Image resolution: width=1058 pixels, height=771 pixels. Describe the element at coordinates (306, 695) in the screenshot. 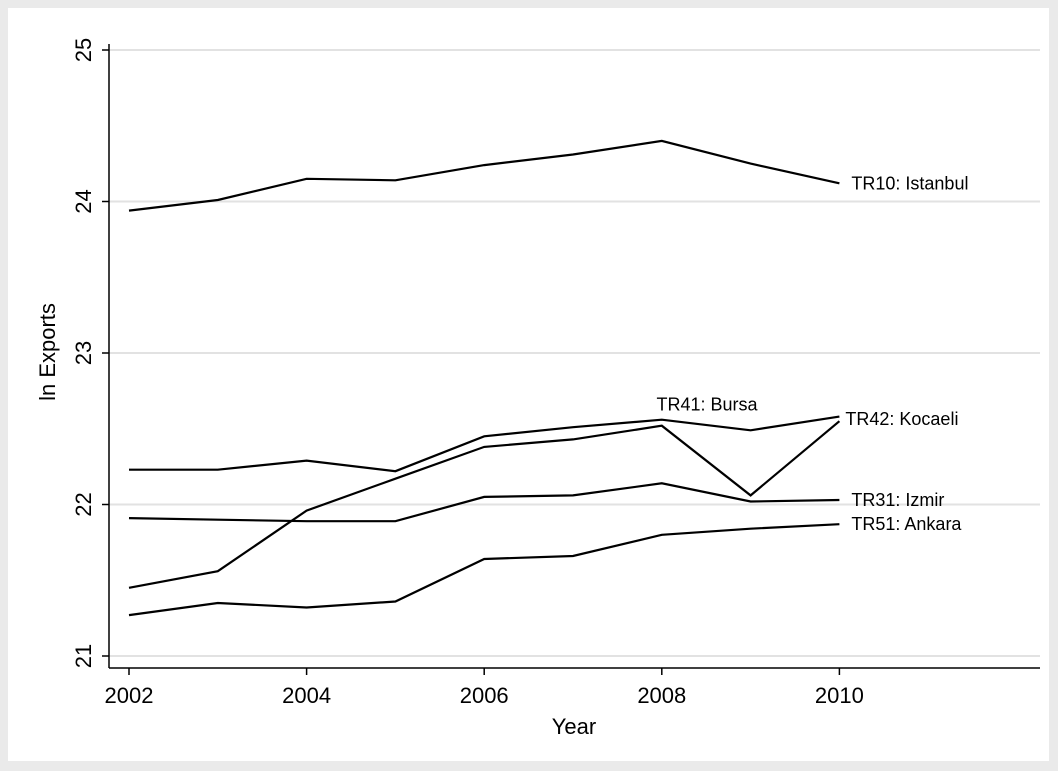

I see `x-tick-label-2004: 2004` at that location.